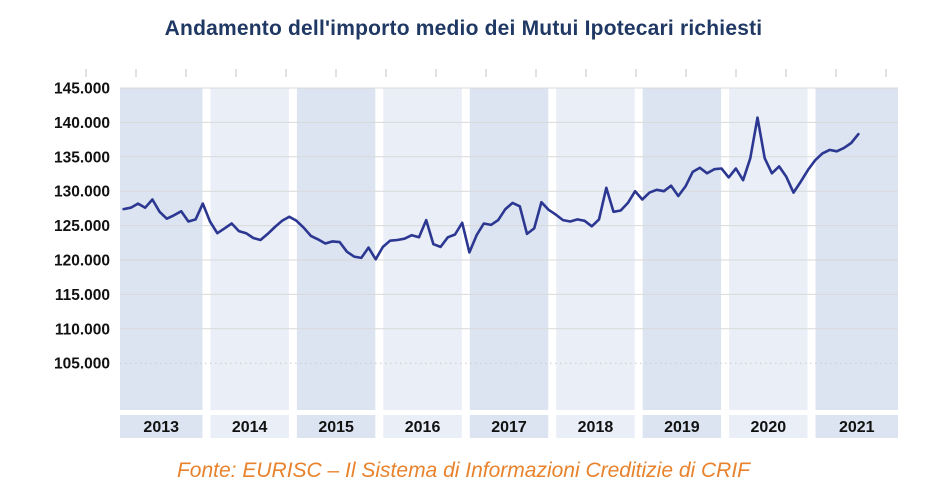  I want to click on y-axis-label: 140.000, so click(82, 123).